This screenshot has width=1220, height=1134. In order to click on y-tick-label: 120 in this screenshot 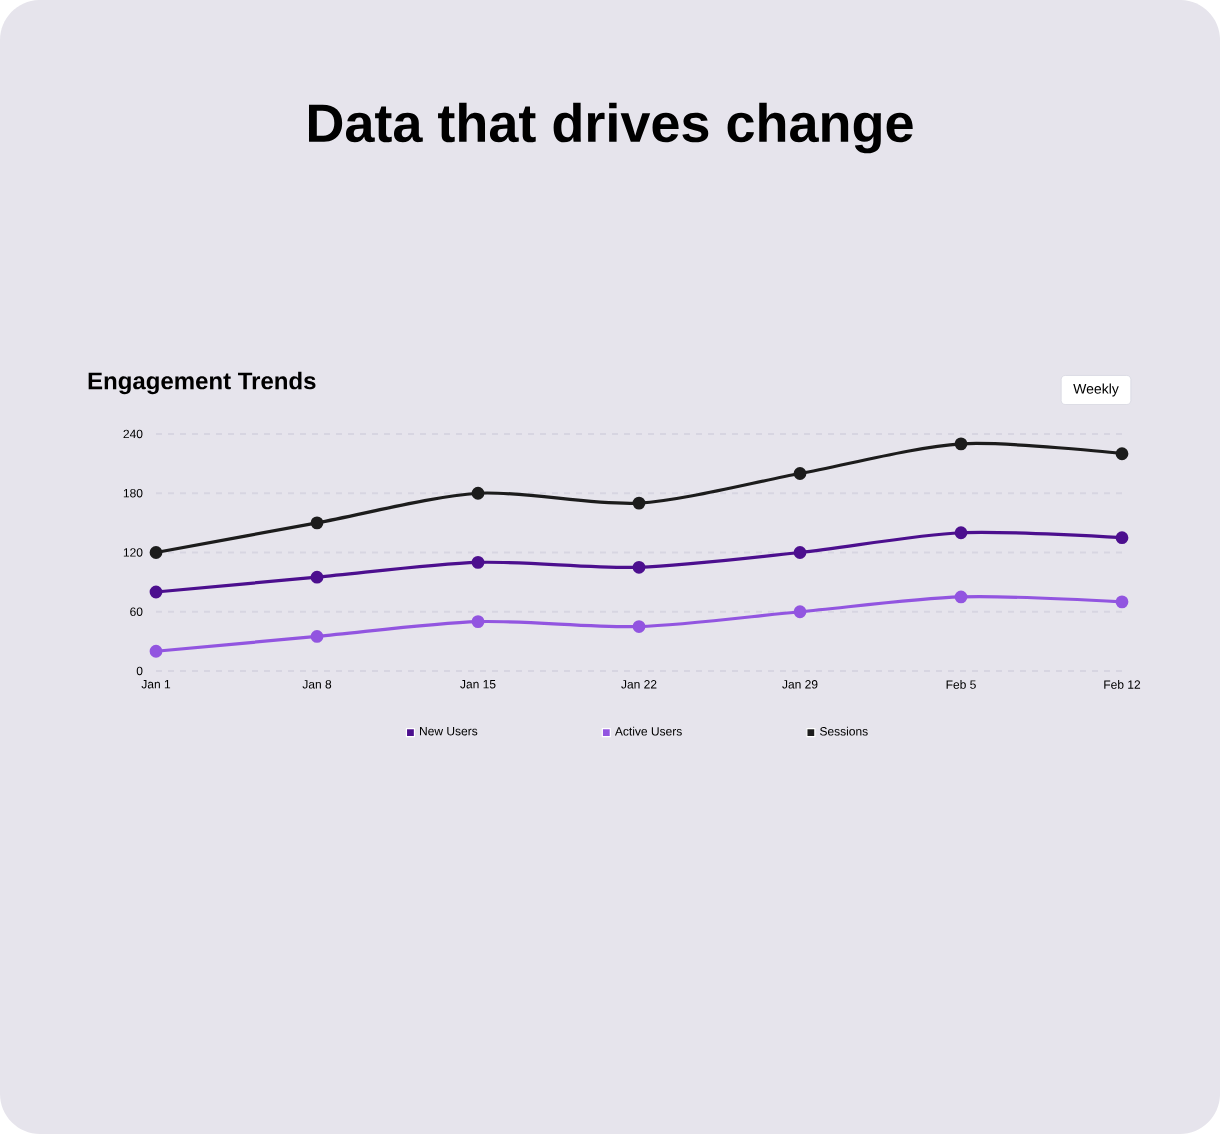, I will do `click(133, 552)`.